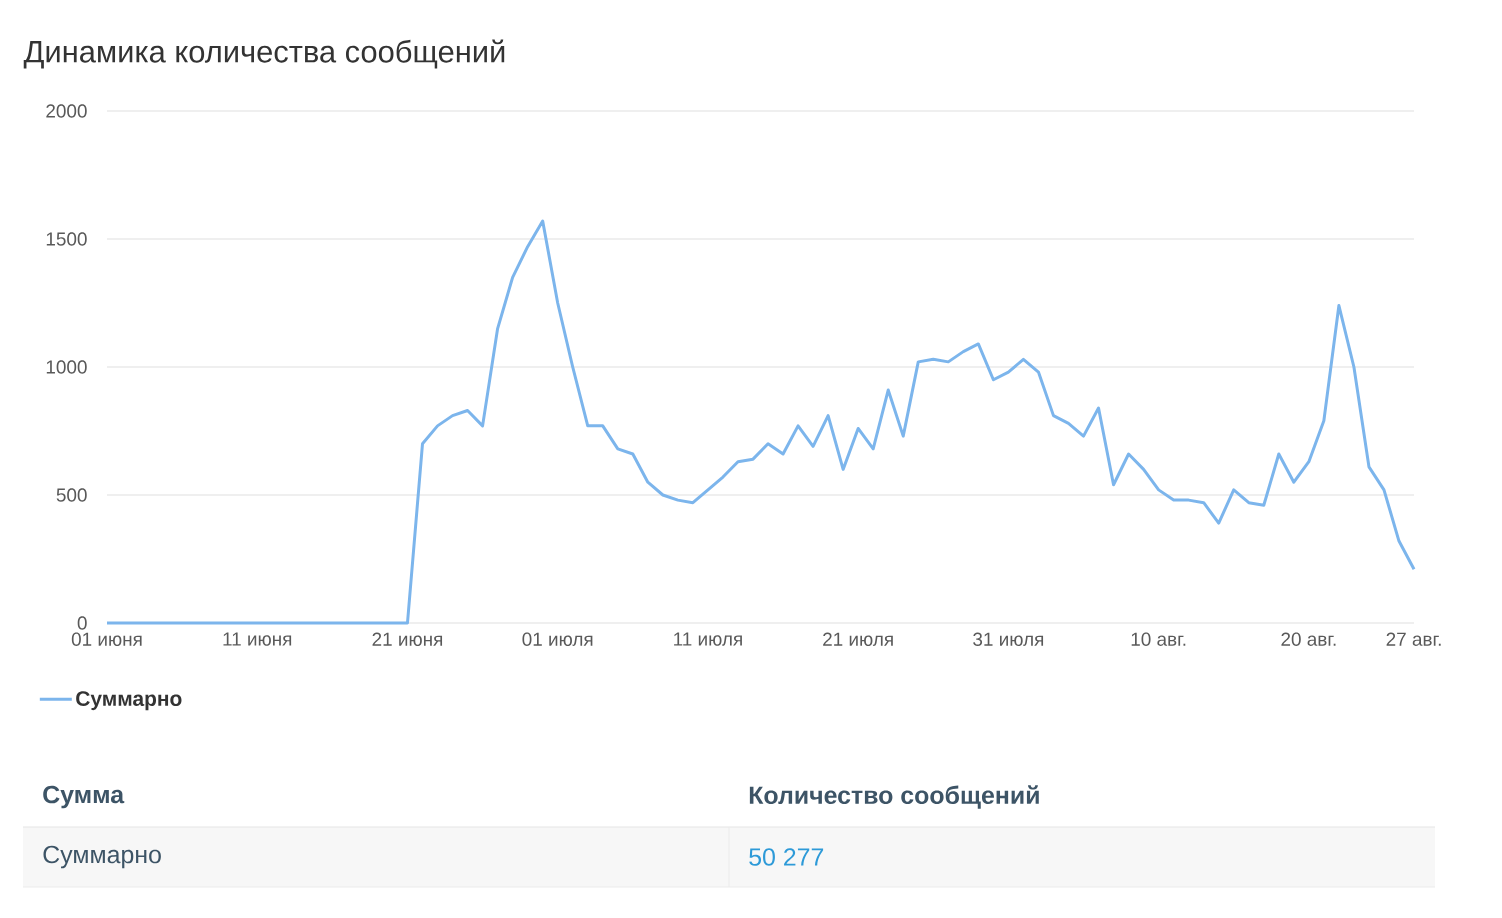  I want to click on chart-title: Динамика количества сообщений, so click(264, 54).